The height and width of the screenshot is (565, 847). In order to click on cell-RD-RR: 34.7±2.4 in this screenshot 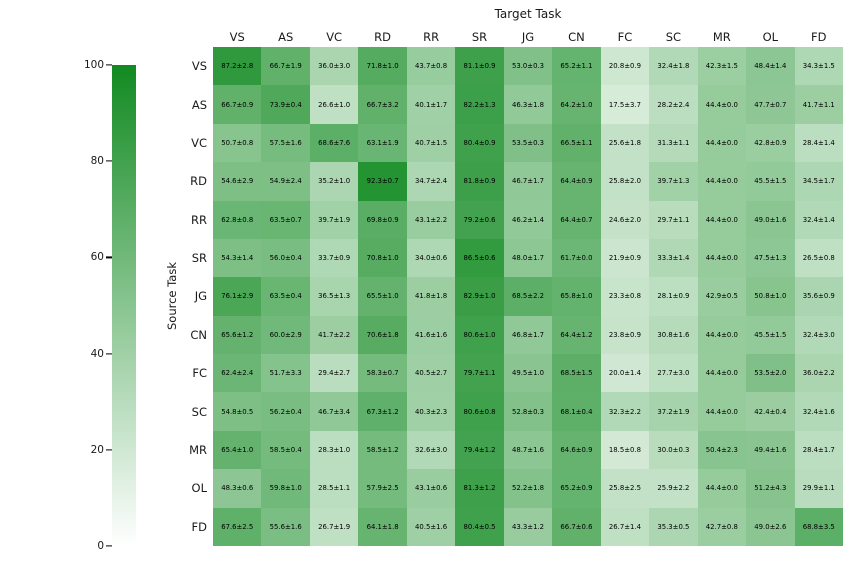, I will do `click(431, 181)`.